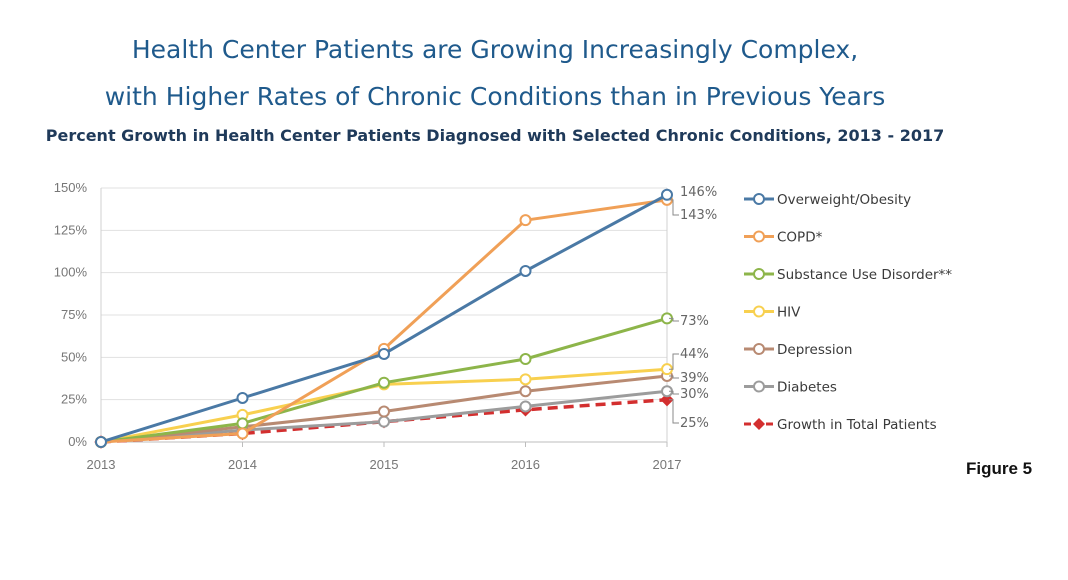 Image resolution: width=1068 pixels, height=580 pixels. What do you see at coordinates (698, 192) in the screenshot?
I see `end-label: 146%` at bounding box center [698, 192].